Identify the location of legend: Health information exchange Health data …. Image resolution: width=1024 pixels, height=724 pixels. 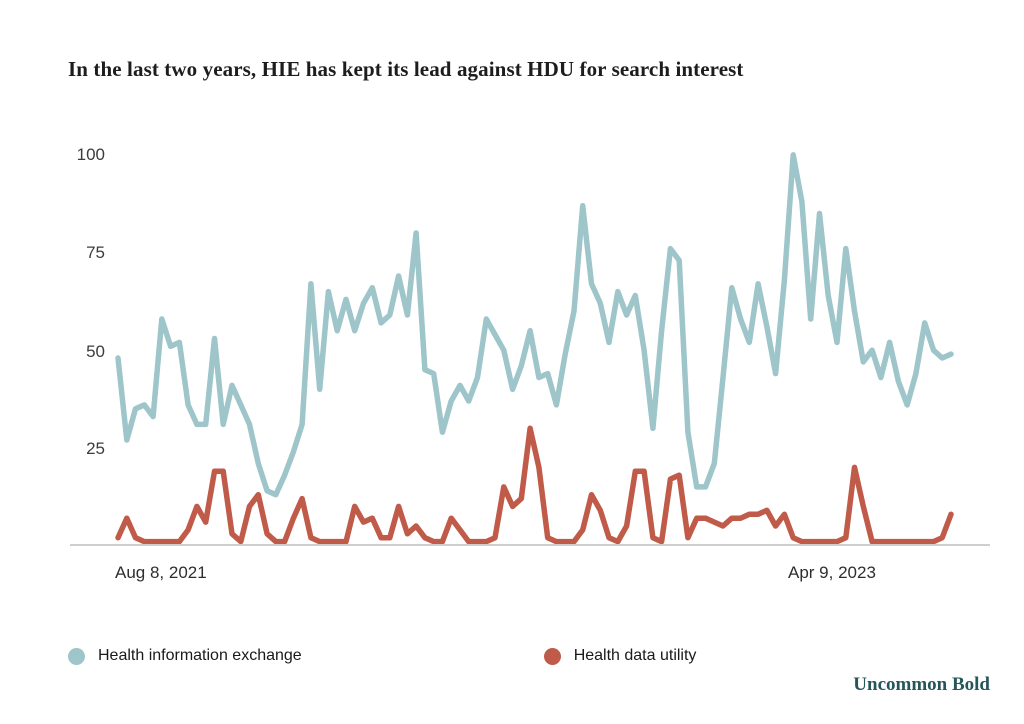
(382, 656).